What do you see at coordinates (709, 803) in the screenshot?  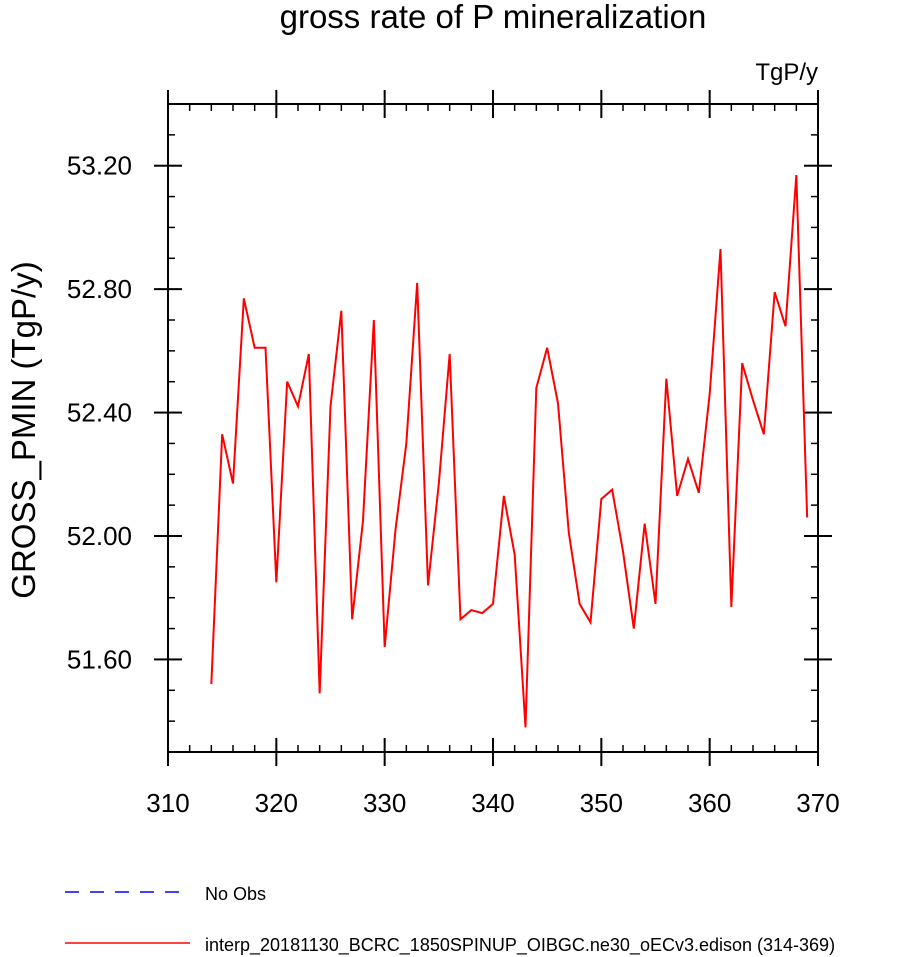 I see `x-tick-label: 360` at bounding box center [709, 803].